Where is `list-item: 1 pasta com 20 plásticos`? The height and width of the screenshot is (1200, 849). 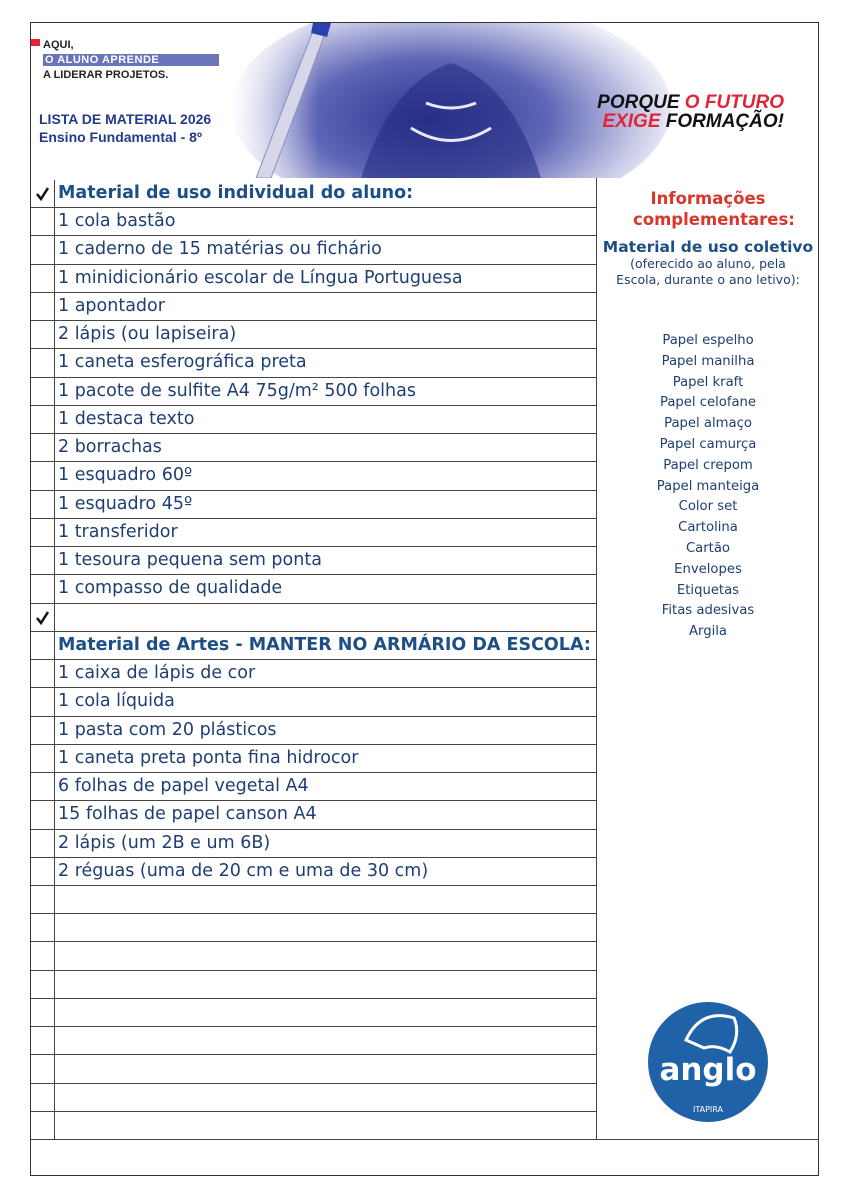 list-item: 1 pasta com 20 plásticos is located at coordinates (167, 729).